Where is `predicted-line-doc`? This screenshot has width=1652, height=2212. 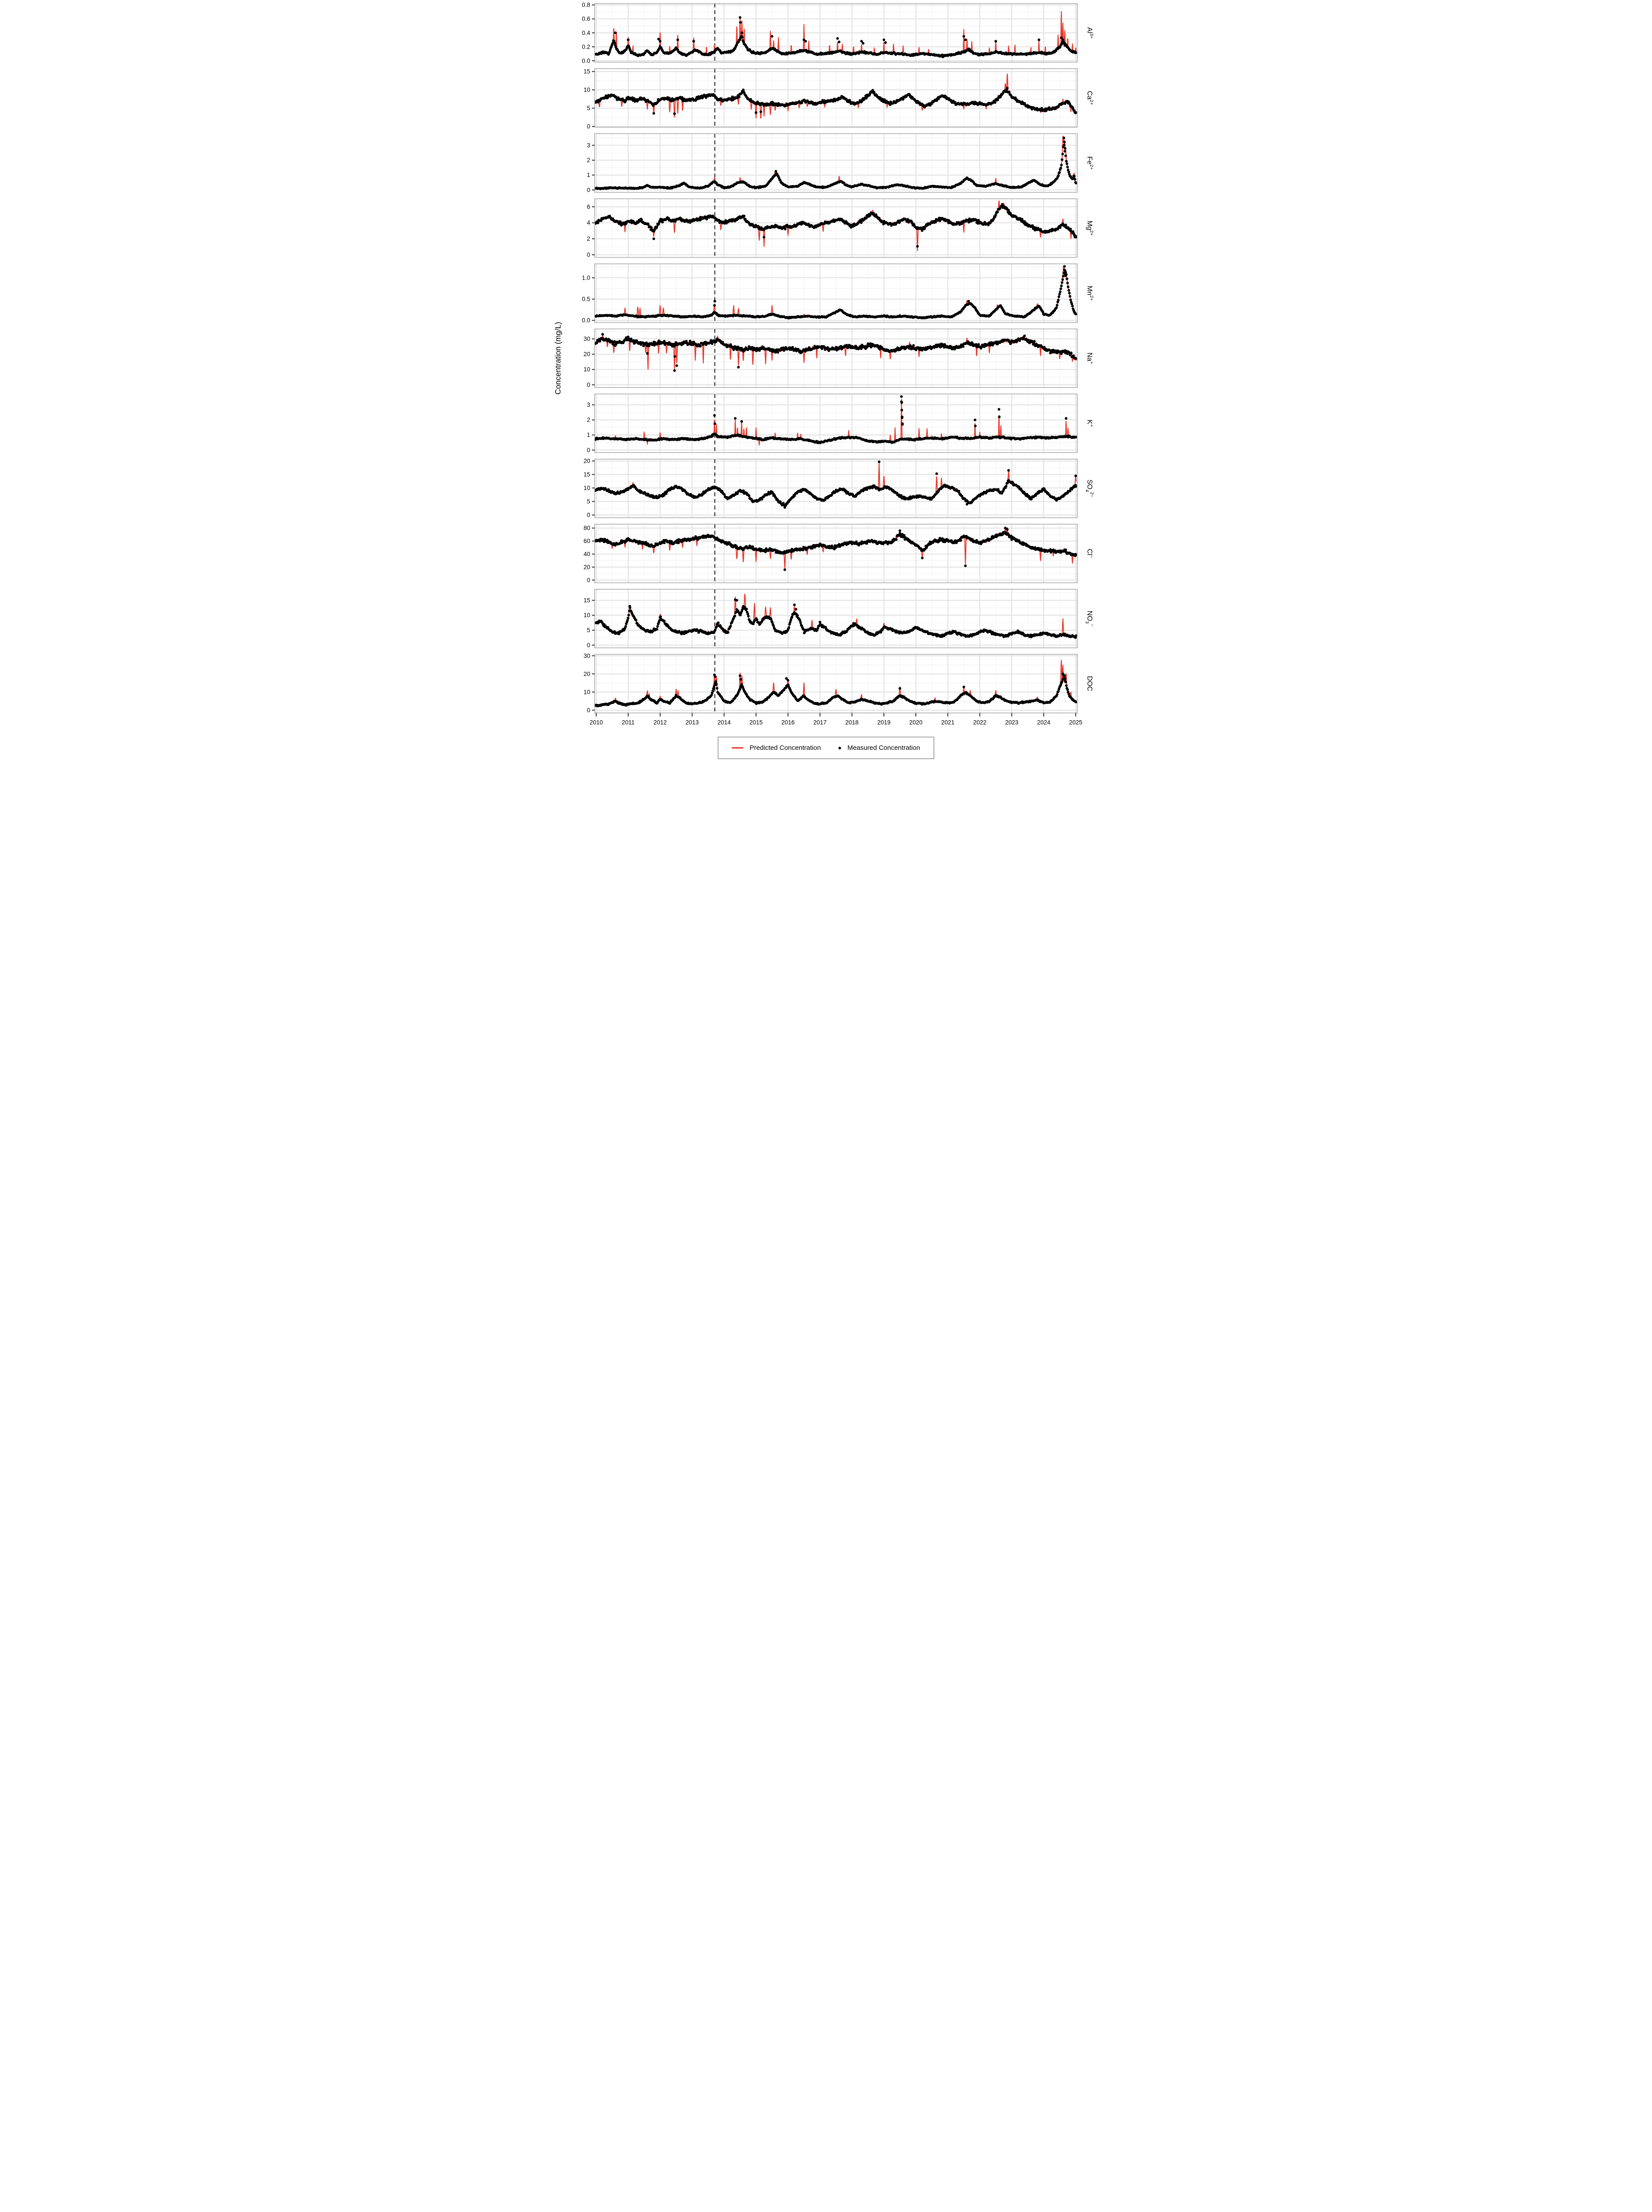
predicted-line-doc is located at coordinates (835, 683).